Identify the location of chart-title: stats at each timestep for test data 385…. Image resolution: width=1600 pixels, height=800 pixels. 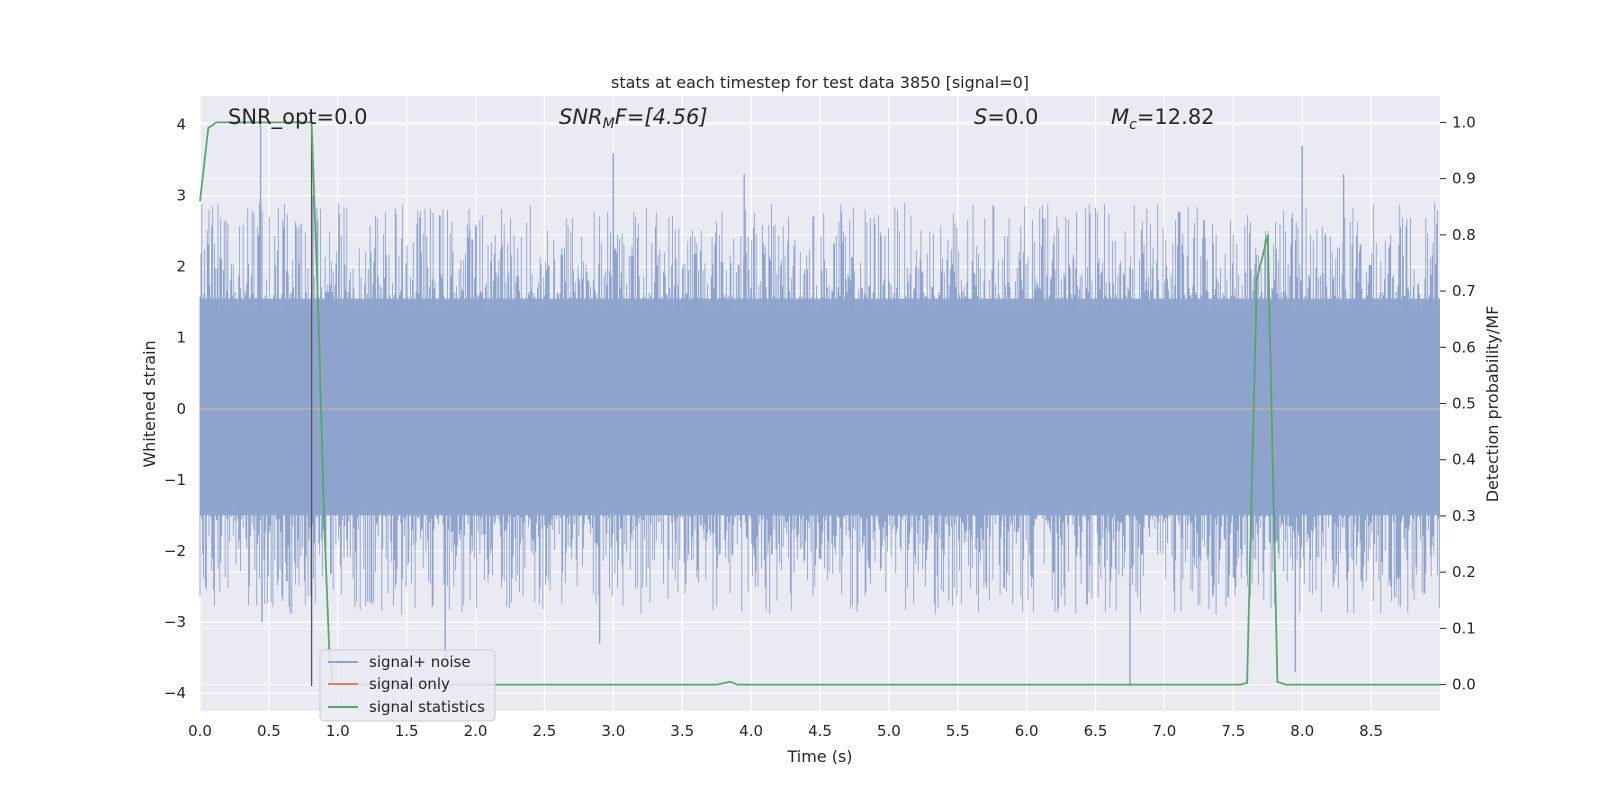
(820, 82).